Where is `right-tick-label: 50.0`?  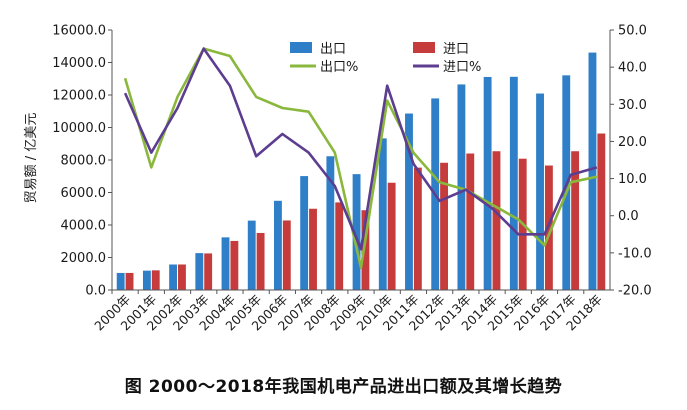
right-tick-label: 50.0 is located at coordinates (632, 31).